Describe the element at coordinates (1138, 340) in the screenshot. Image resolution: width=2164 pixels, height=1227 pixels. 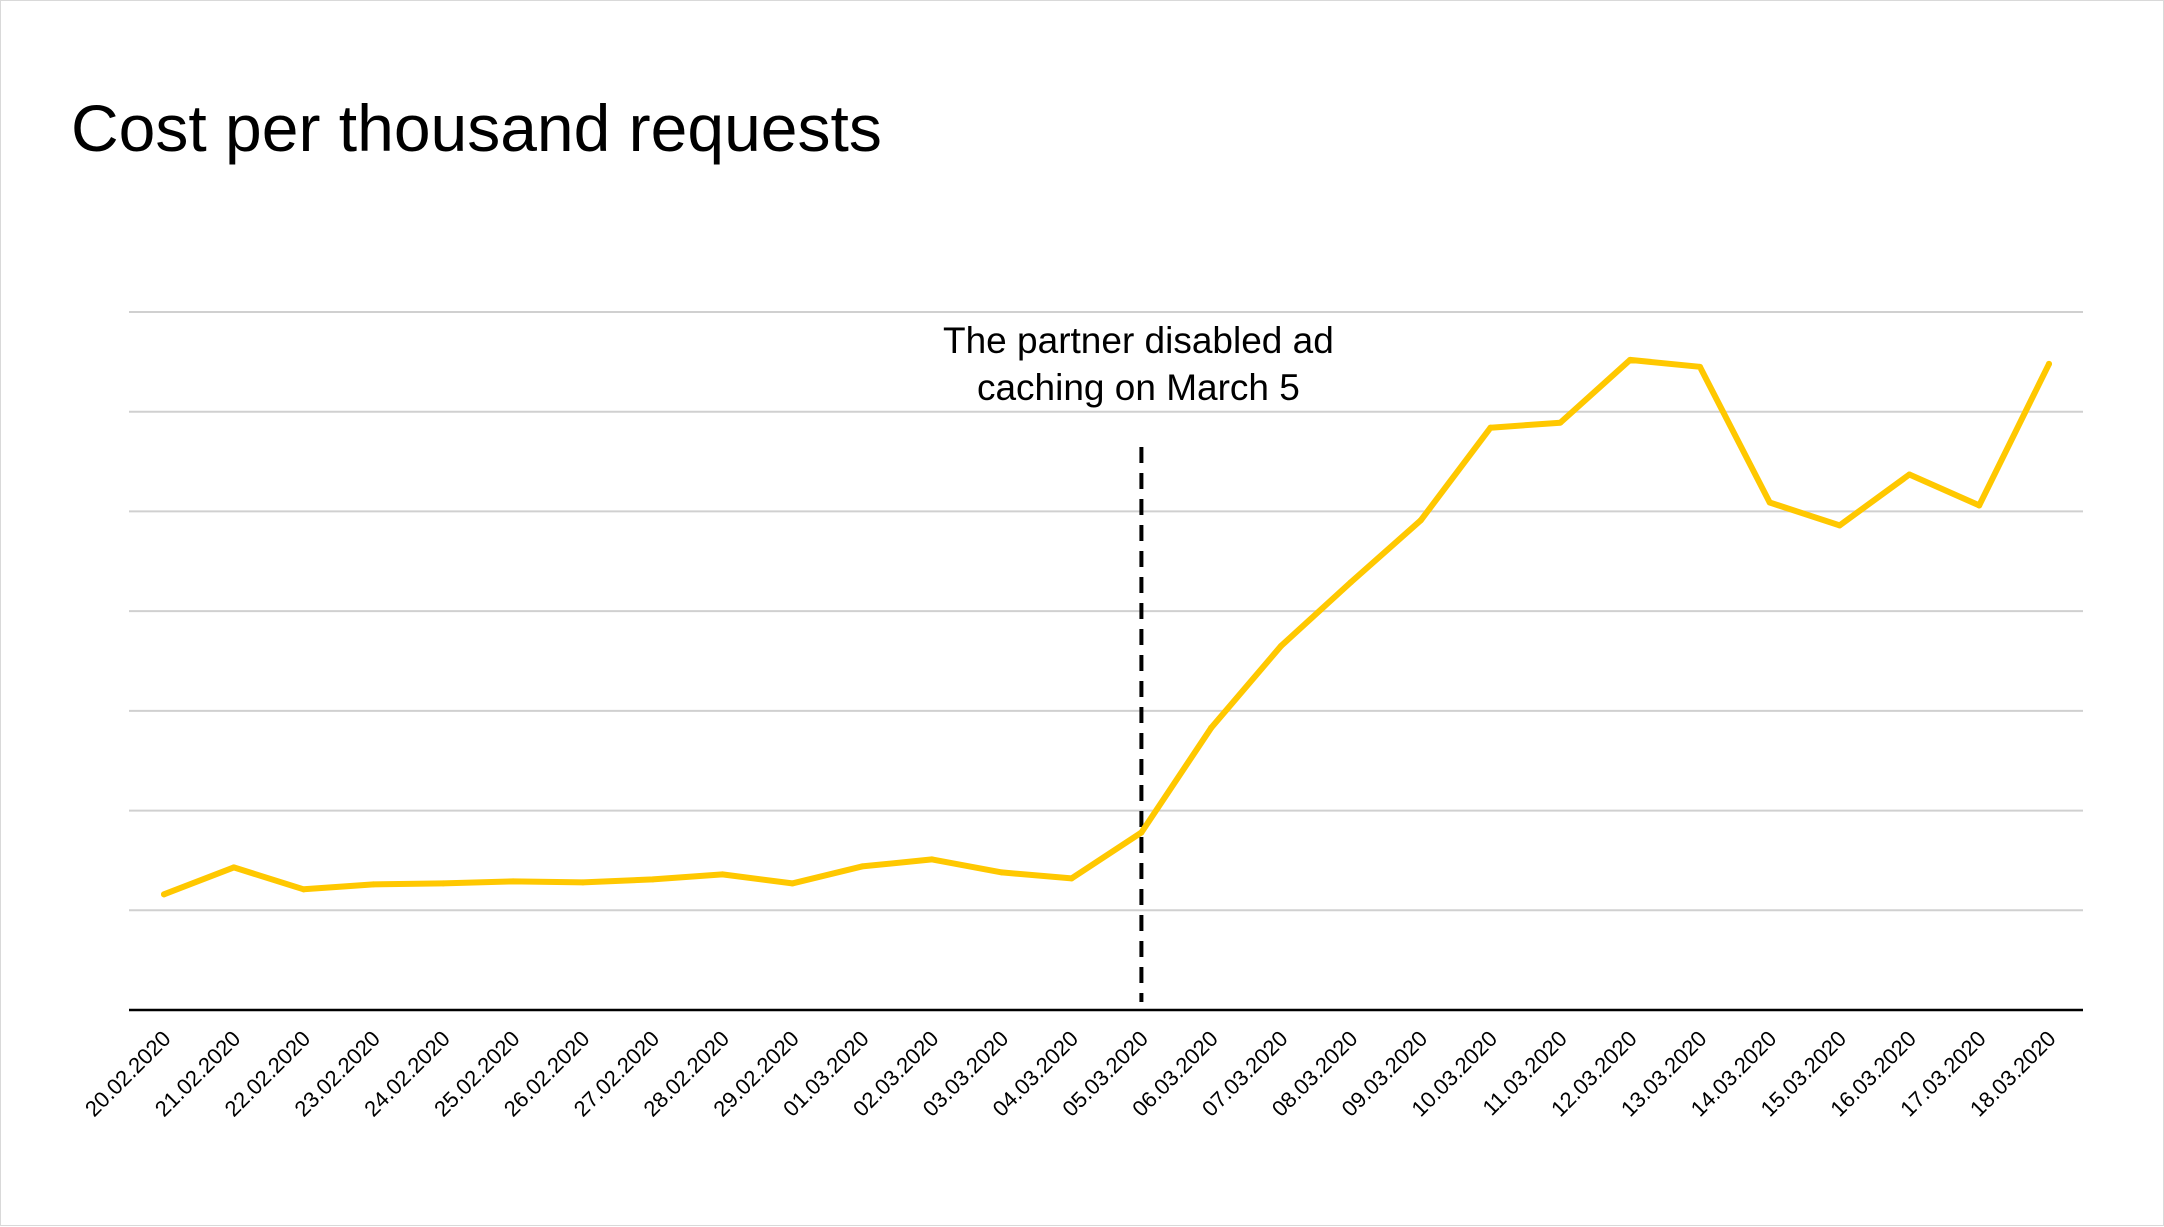
I see `annotation-text-line: The partner disabled ad` at that location.